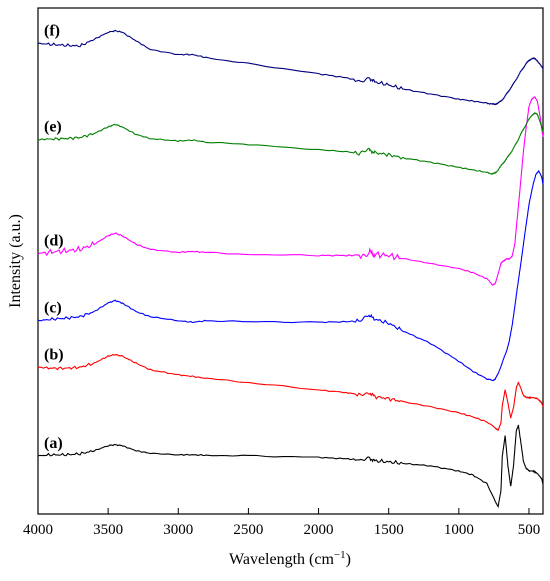 This screenshot has width=550, height=581. Describe the element at coordinates (54, 240) in the screenshot. I see `series-label-d: (d)` at that location.